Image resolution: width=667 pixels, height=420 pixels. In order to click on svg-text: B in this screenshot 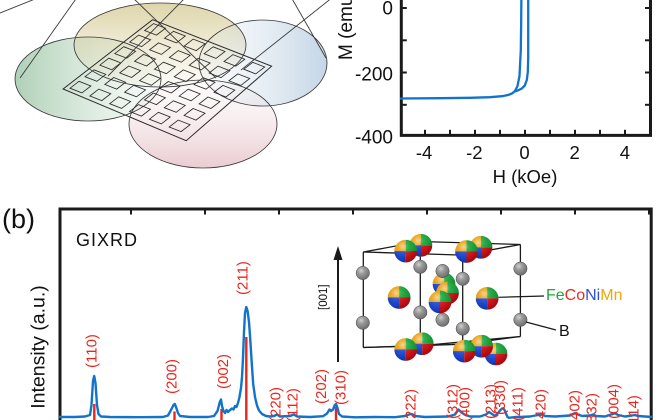, I will do `click(564, 331)`.